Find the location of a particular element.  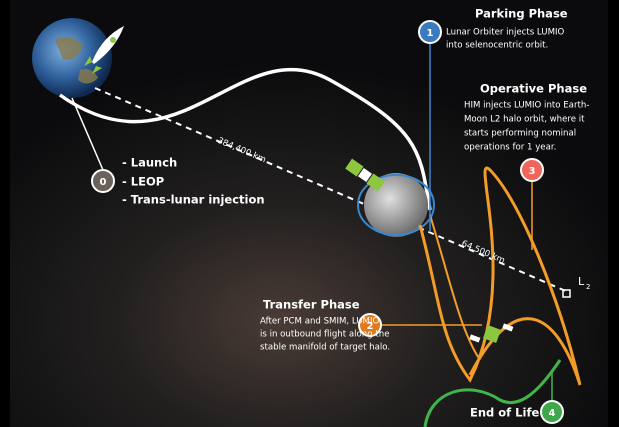

phase-description: starts performing nominal is located at coordinates (520, 134).